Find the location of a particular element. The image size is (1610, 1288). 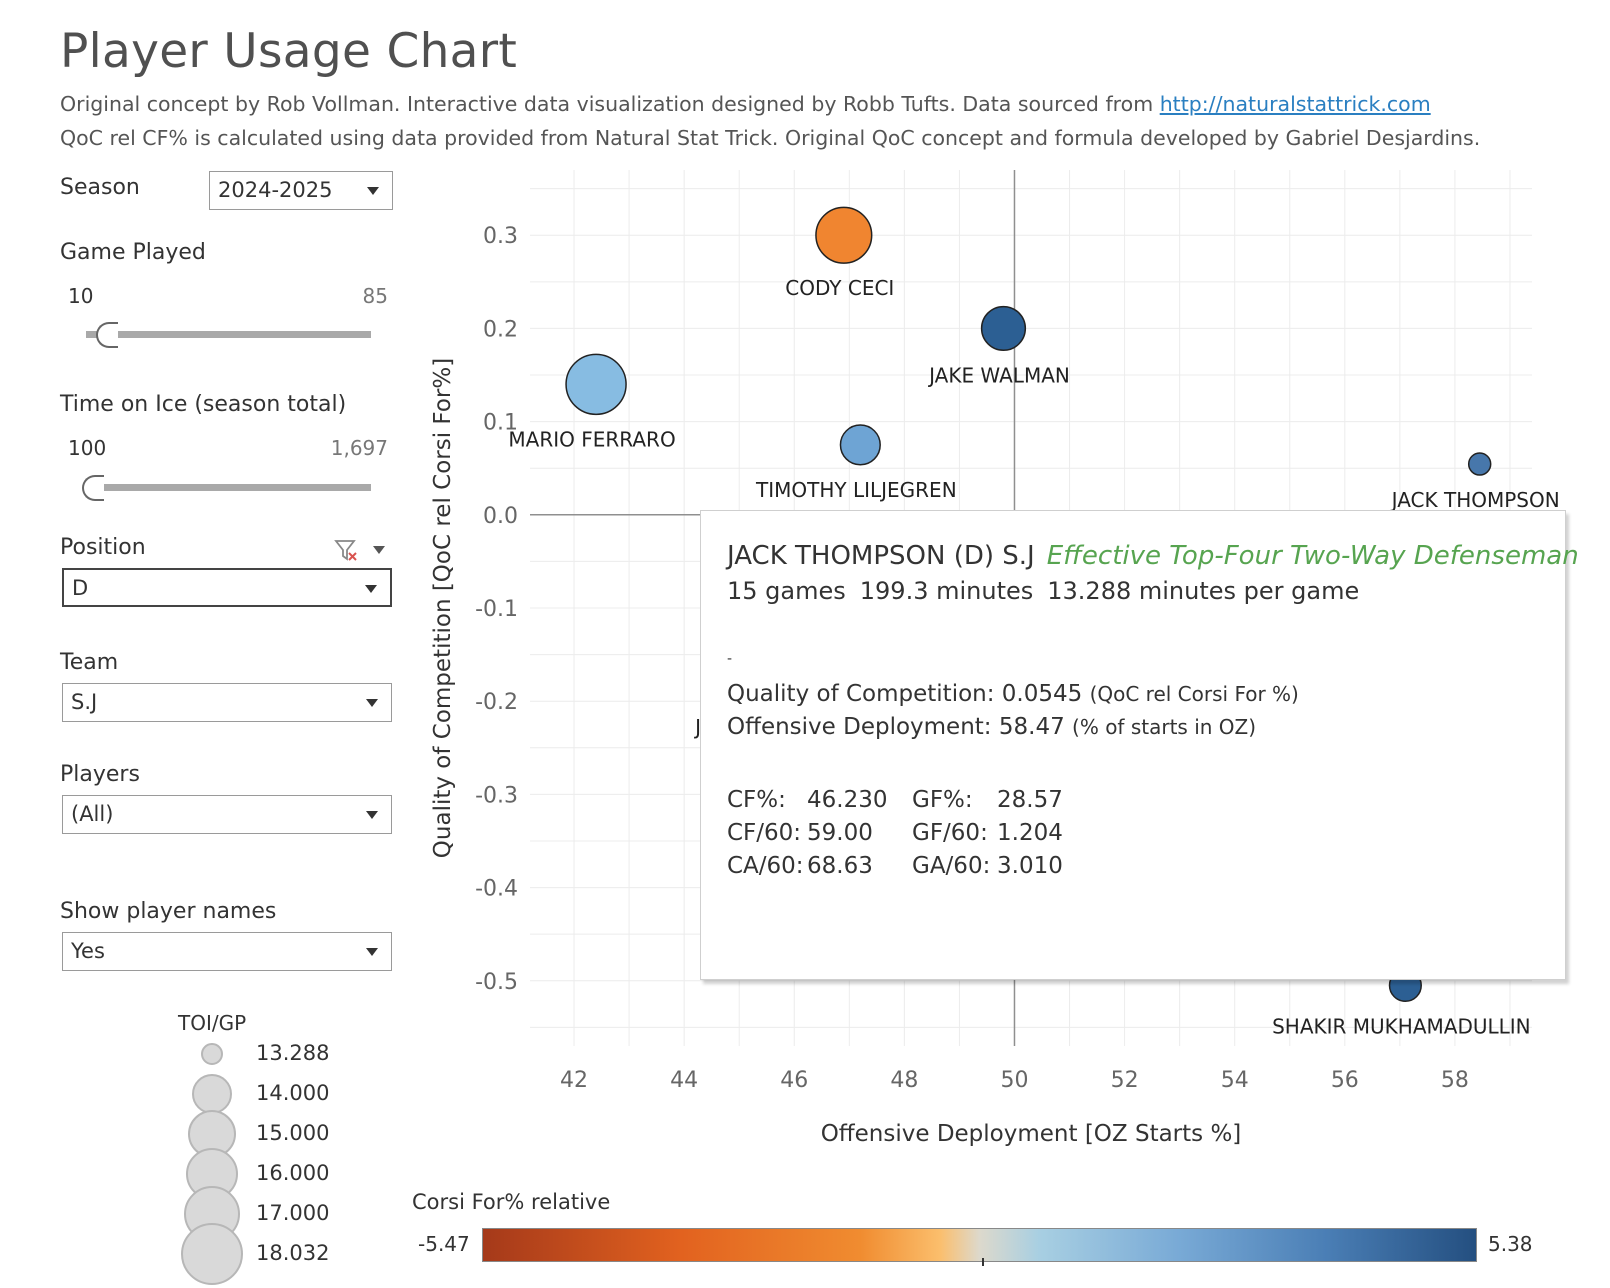

tooltip-od-value: Offensive Deployment: 58.47 is located at coordinates (896, 727).